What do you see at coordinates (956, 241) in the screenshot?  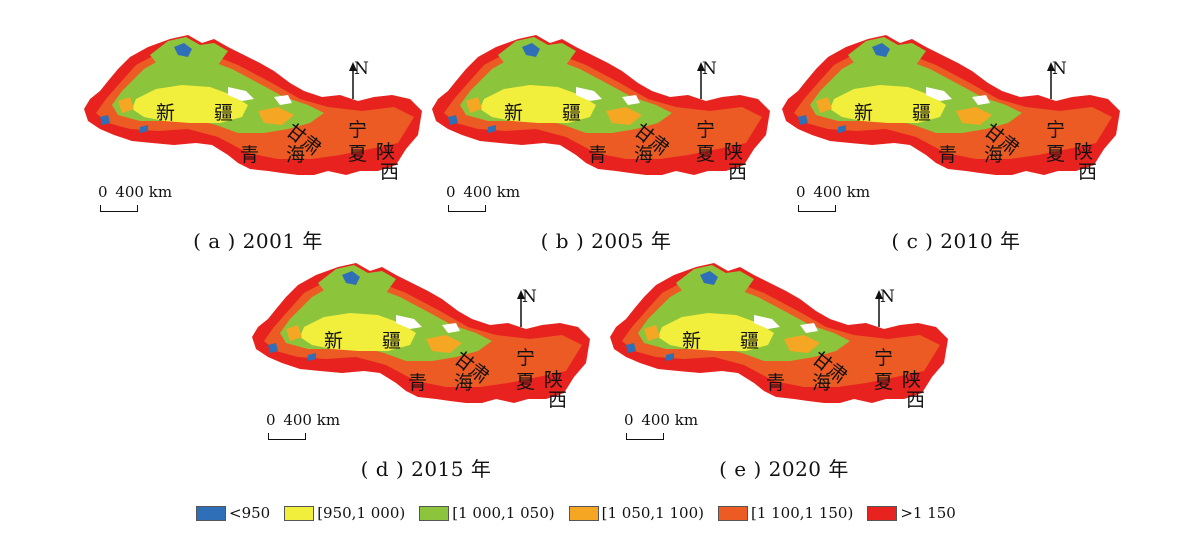 I see `panel-caption: ( c ) 2010 年` at bounding box center [956, 241].